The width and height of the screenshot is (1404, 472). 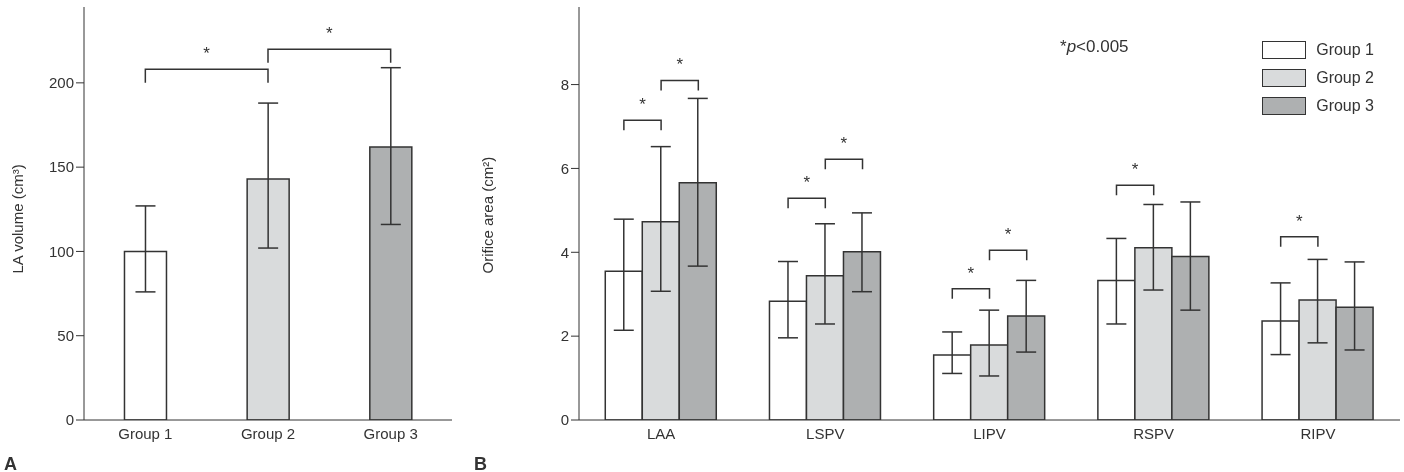 I want to click on y-axis-title: Orifice area (cm²), so click(x=488, y=215).